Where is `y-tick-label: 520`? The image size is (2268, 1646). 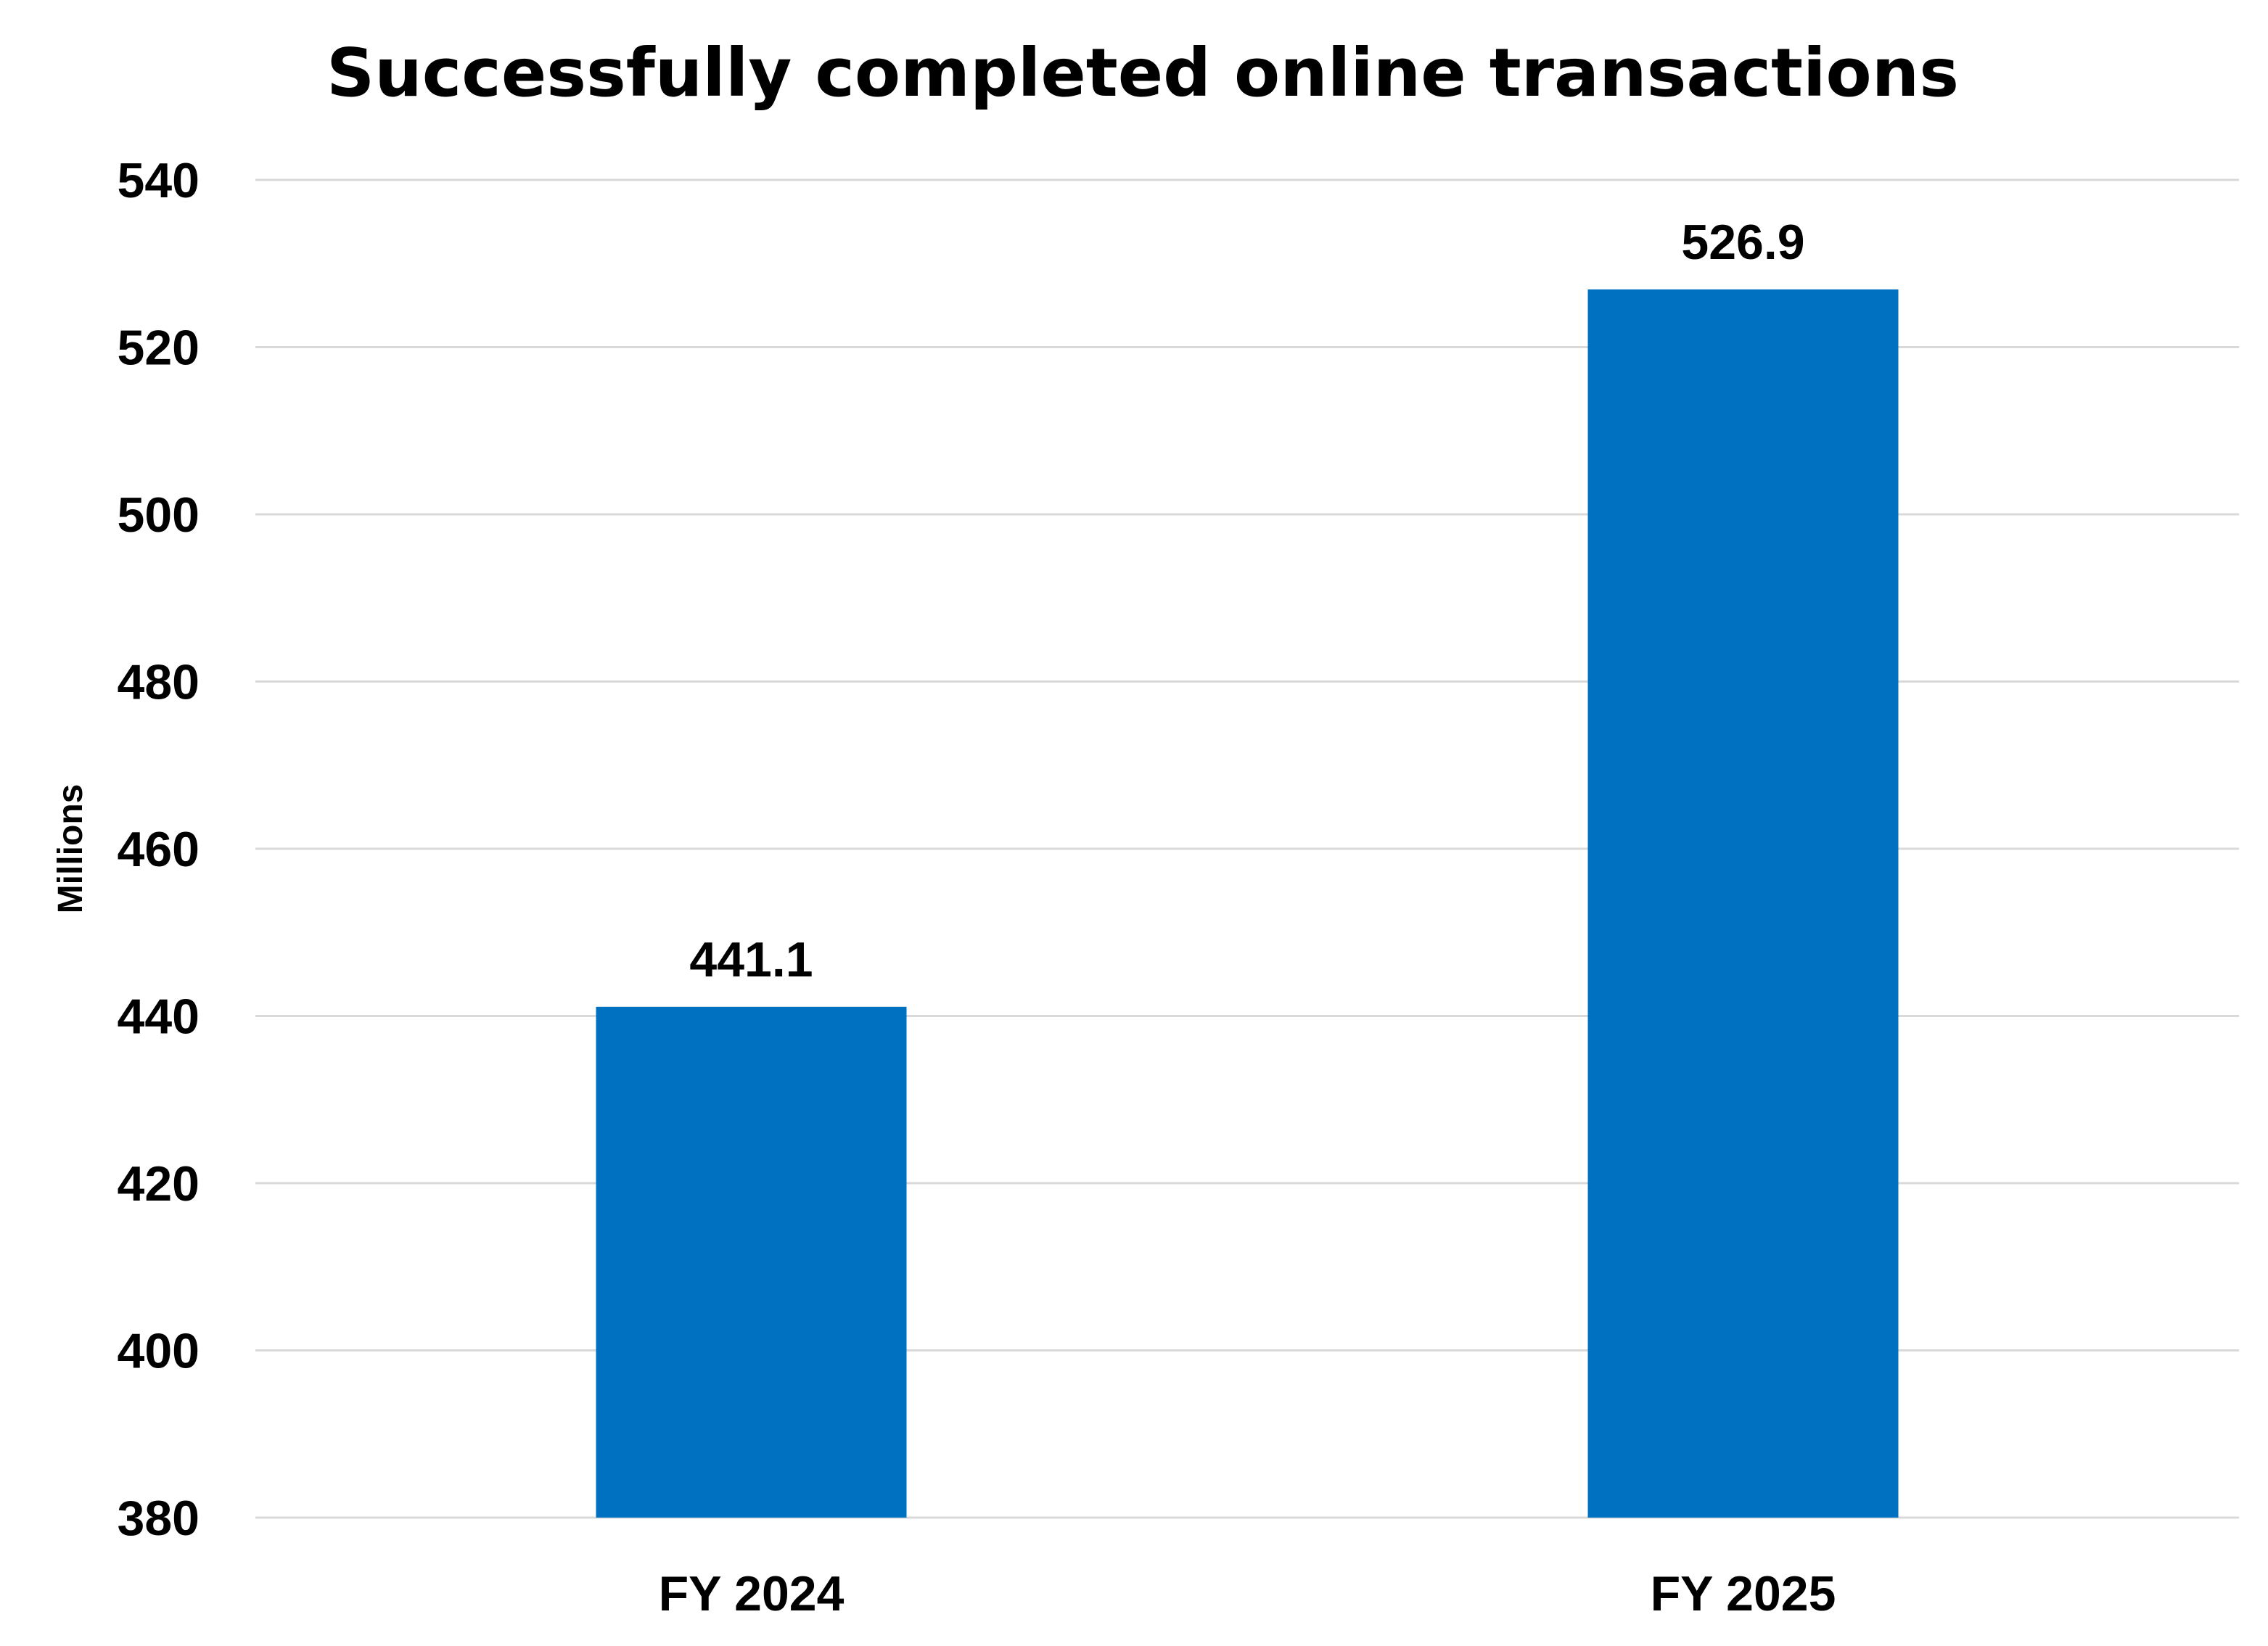
y-tick-label: 520 is located at coordinates (159, 348).